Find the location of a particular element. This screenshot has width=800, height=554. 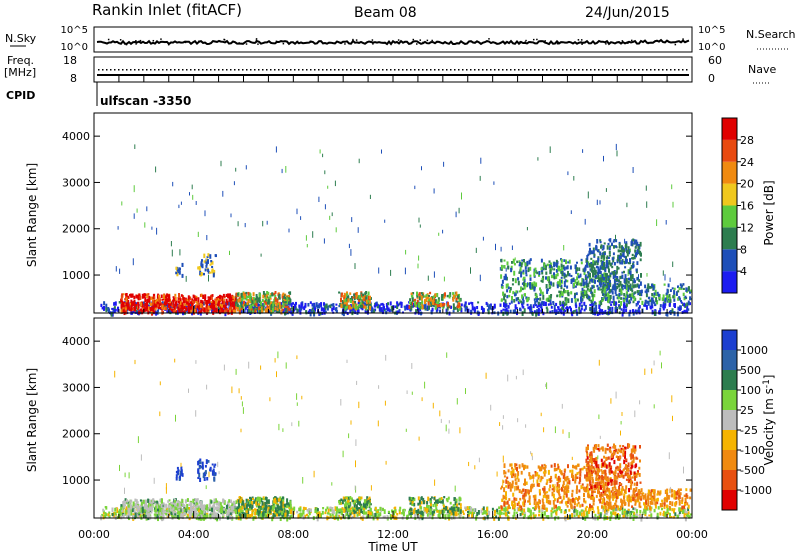

nsearch-dot is located at coordinates (120, 40).